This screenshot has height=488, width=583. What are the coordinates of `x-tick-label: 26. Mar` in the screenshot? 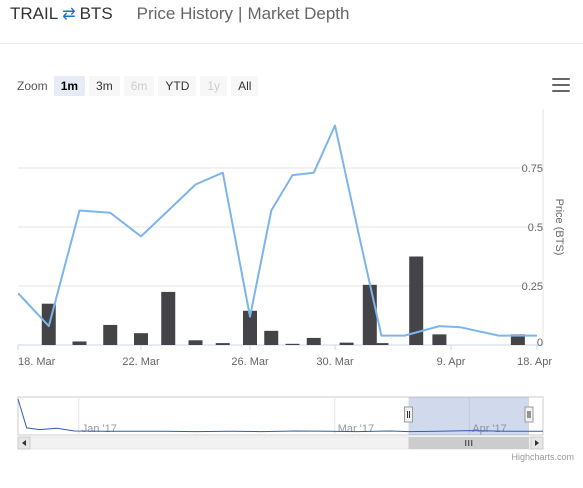 It's located at (250, 362).